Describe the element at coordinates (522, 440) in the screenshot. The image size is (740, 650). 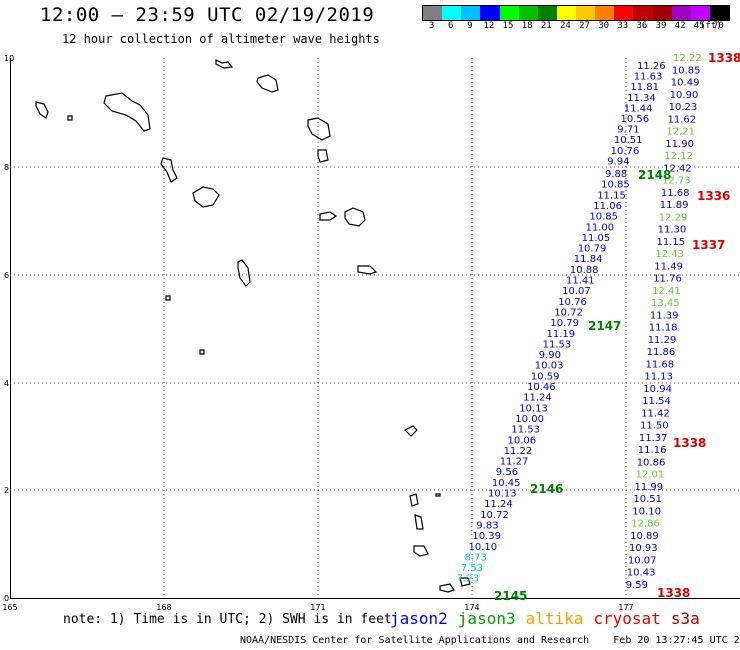
I see `track-value-left: 10.06` at that location.